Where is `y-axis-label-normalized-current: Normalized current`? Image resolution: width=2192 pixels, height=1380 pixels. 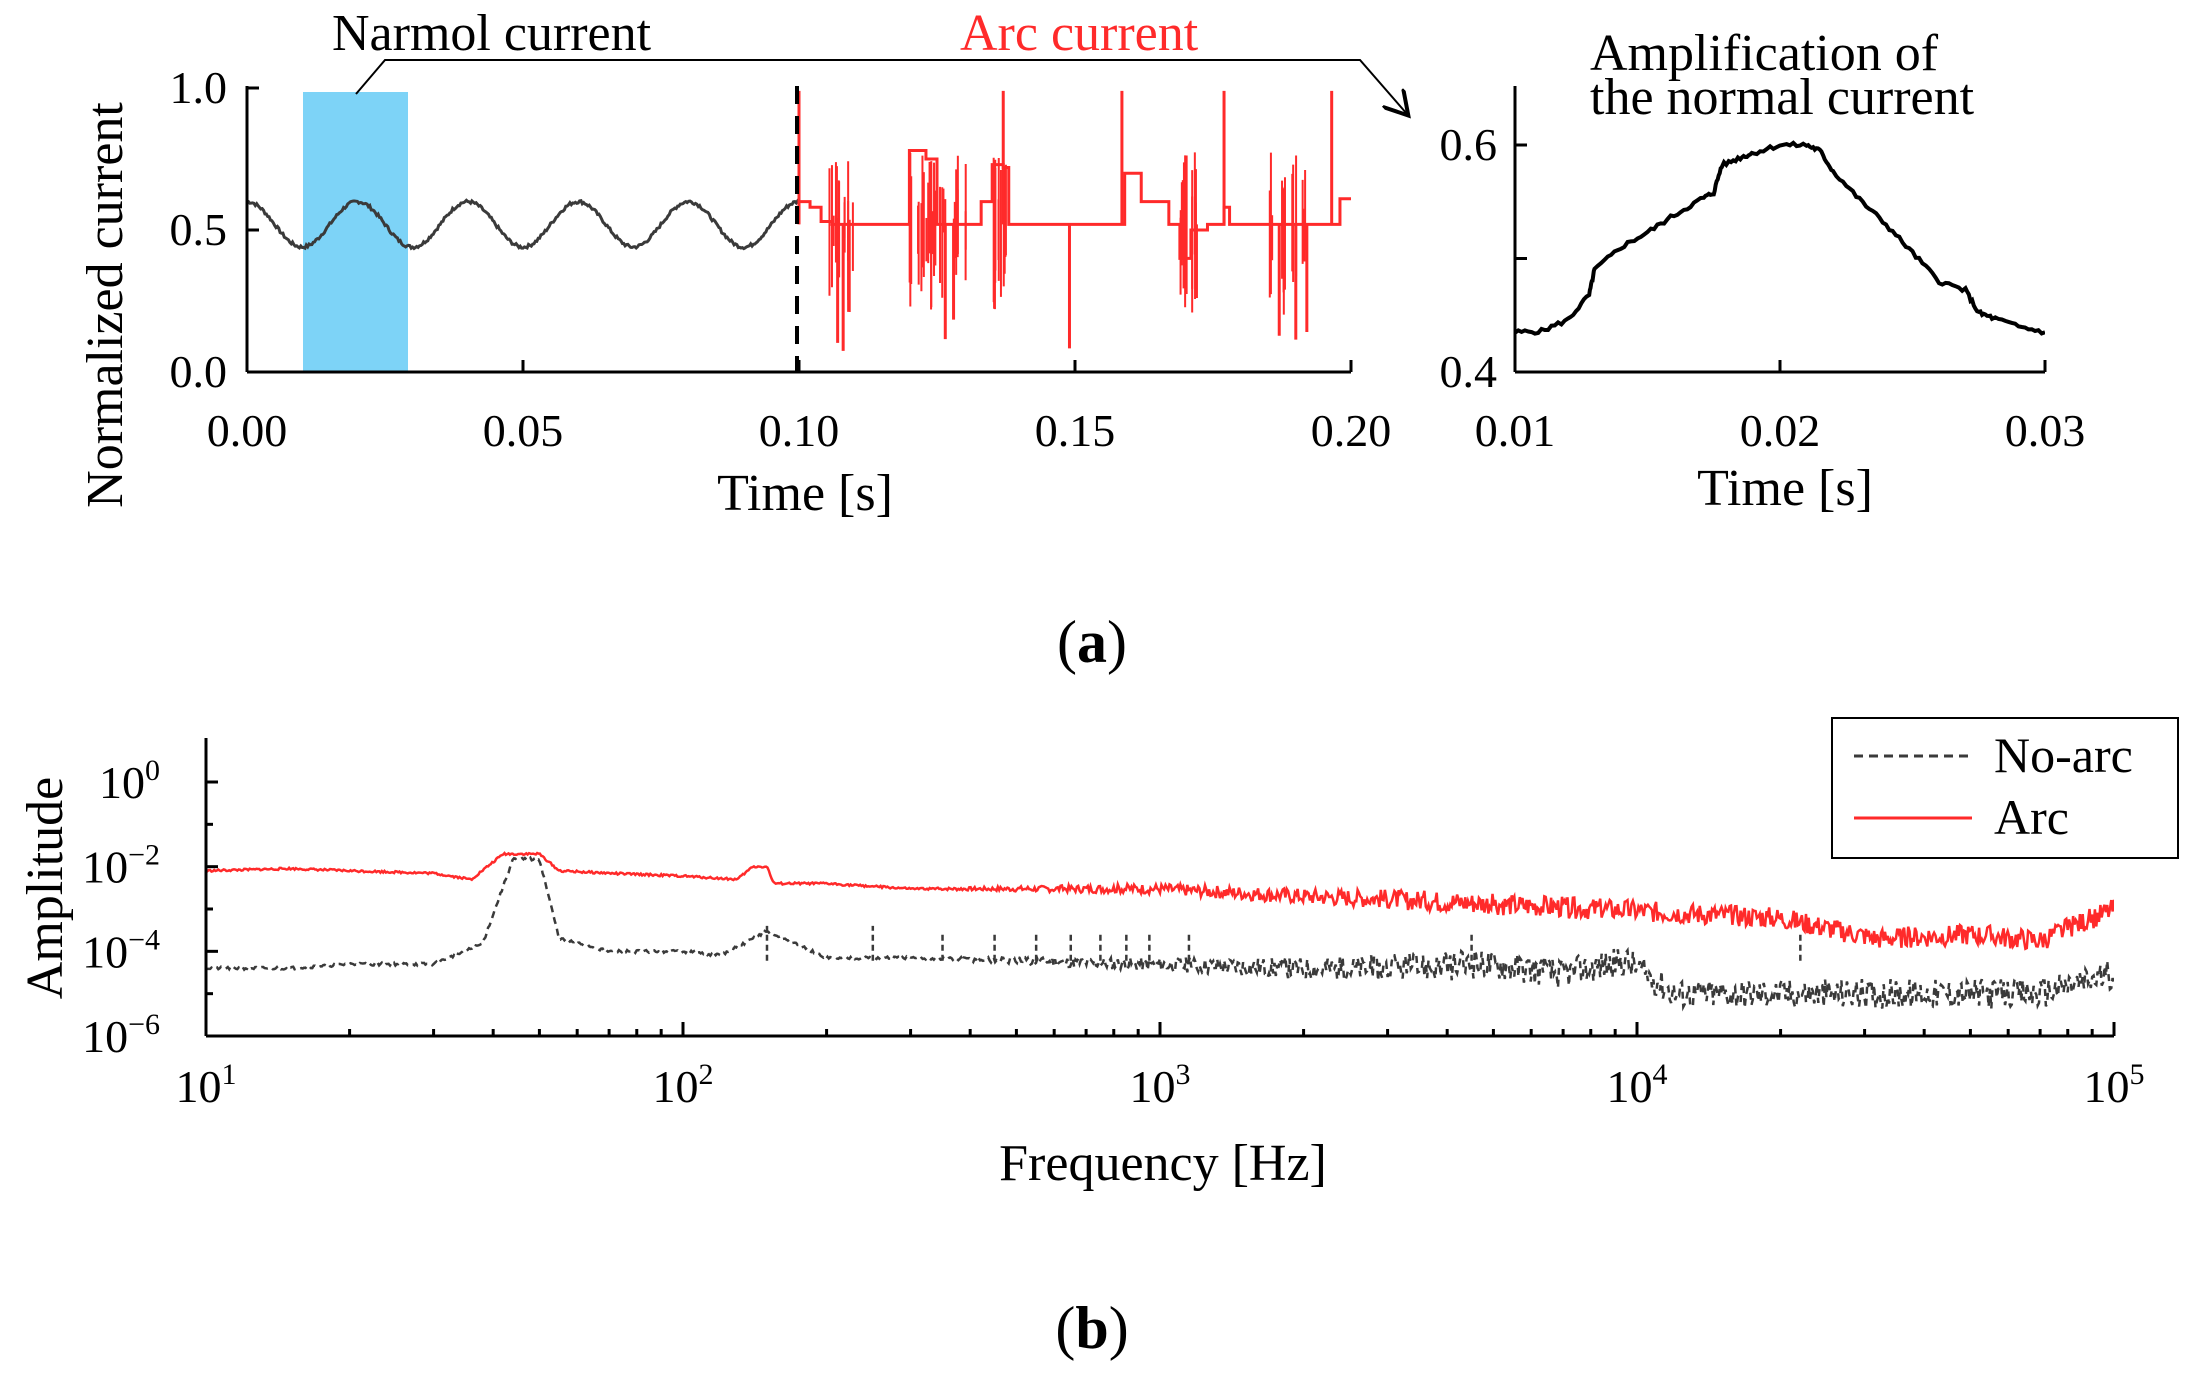
y-axis-label-normalized-current: Normalized current is located at coordinates (105, 305).